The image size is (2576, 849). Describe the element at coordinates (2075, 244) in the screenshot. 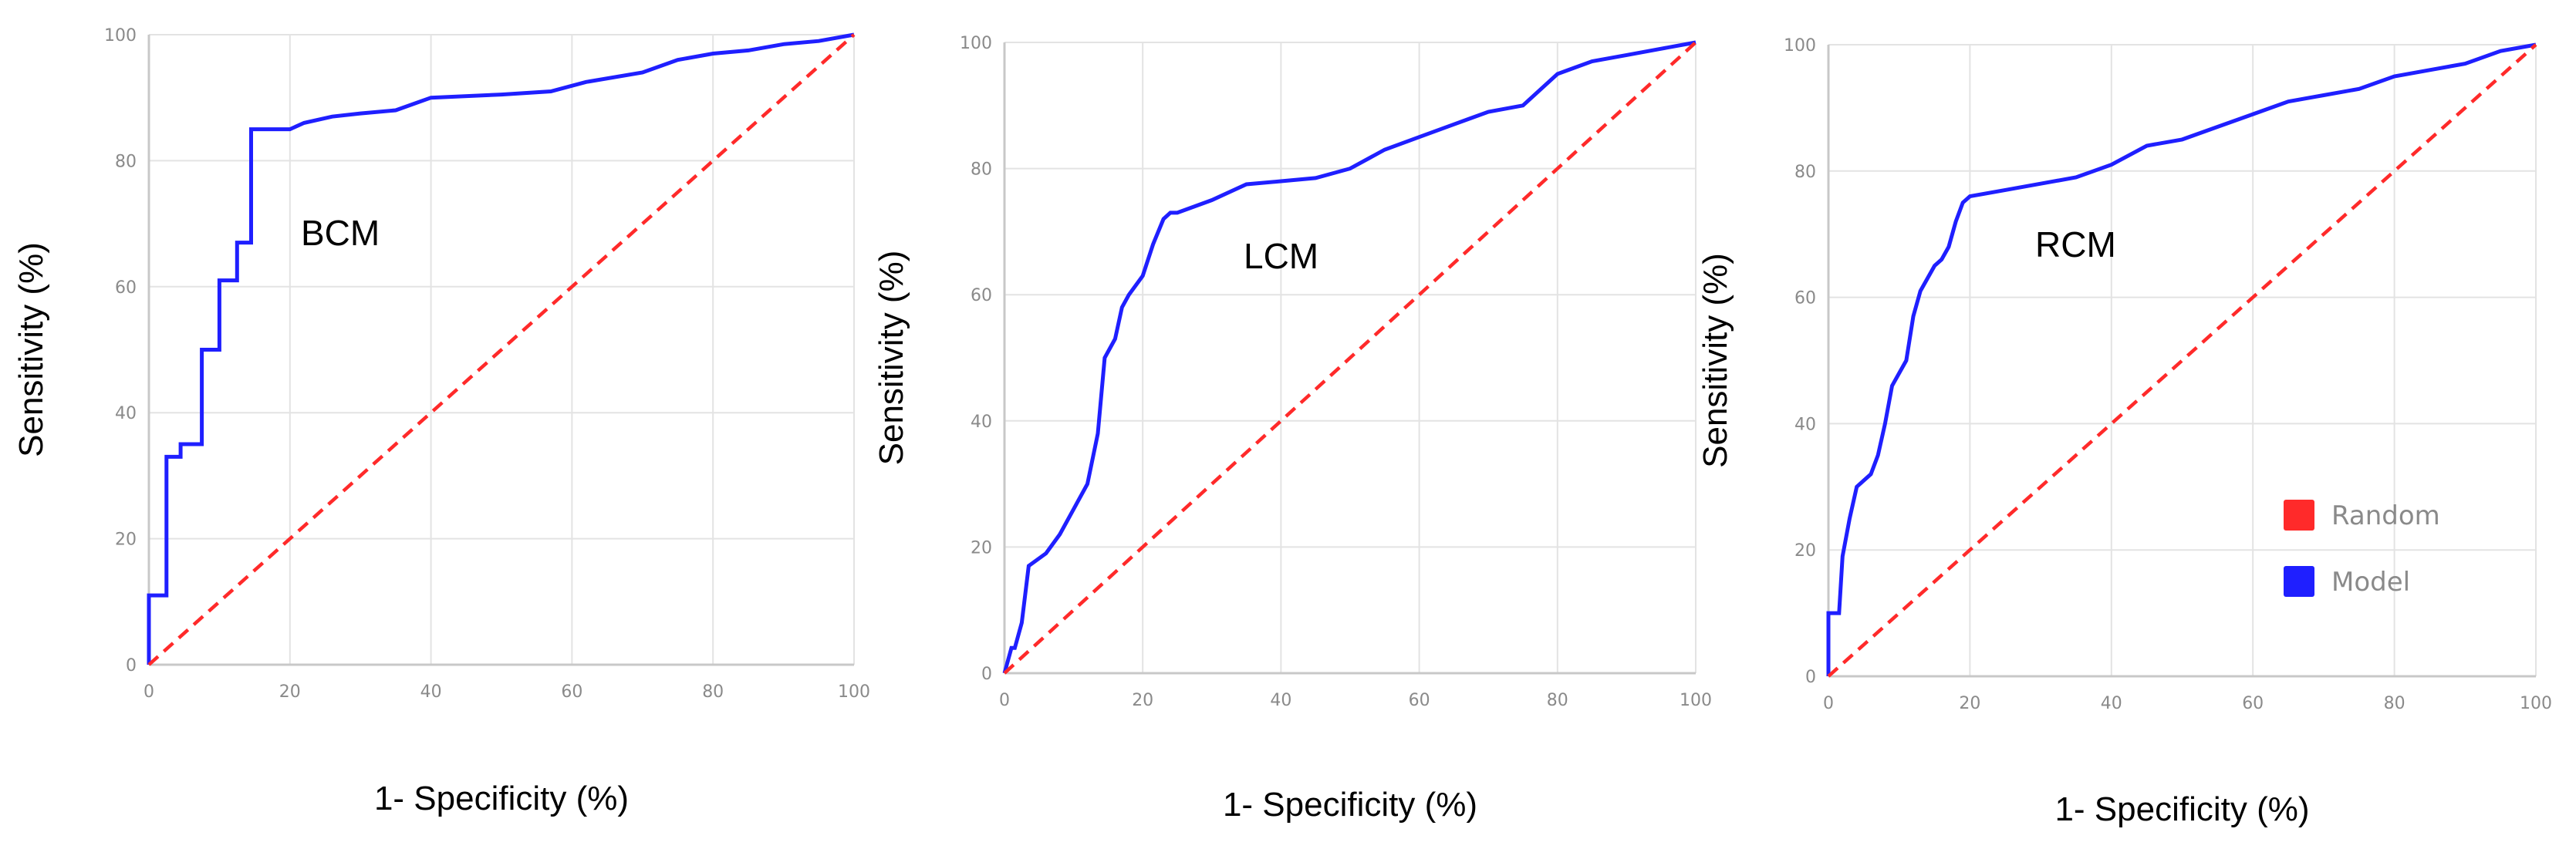

I see `curve-annotation: RCM` at that location.